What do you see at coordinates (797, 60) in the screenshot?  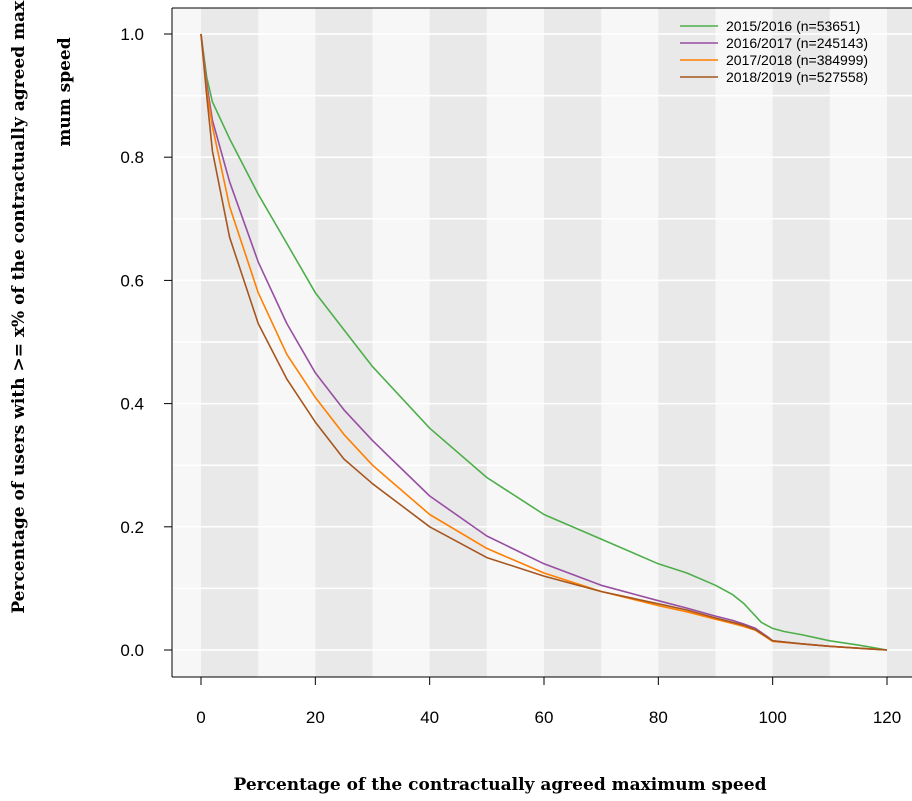 I see `legend-label: 2017/2018 (n=384999)` at bounding box center [797, 60].